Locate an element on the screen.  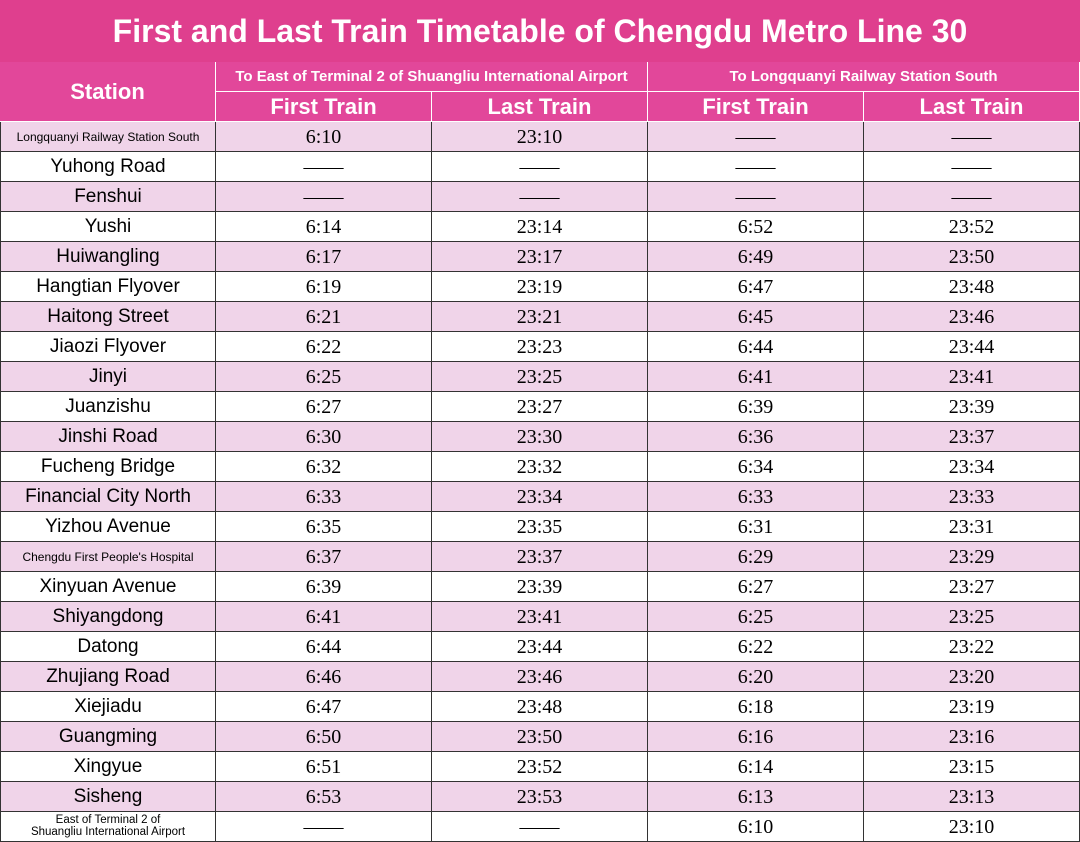
time-cell: 6:45 is located at coordinates (756, 317).